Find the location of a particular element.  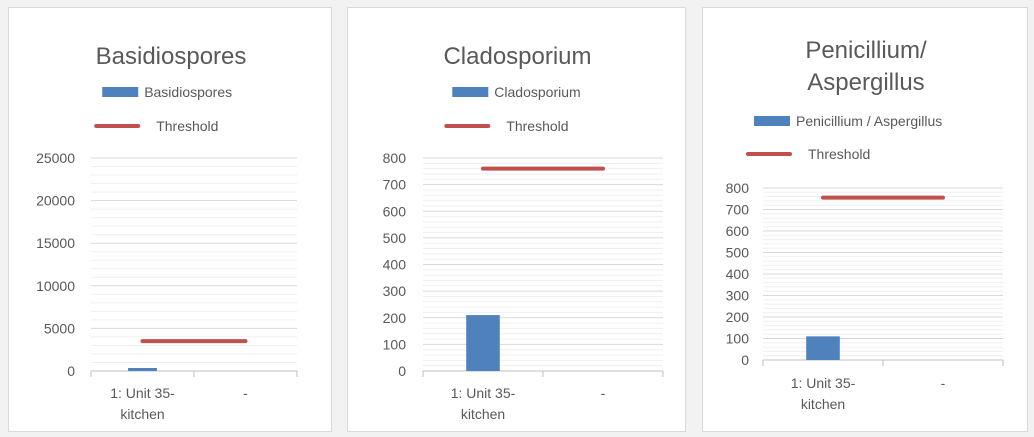

legend-label: Basidiospores is located at coordinates (188, 92).